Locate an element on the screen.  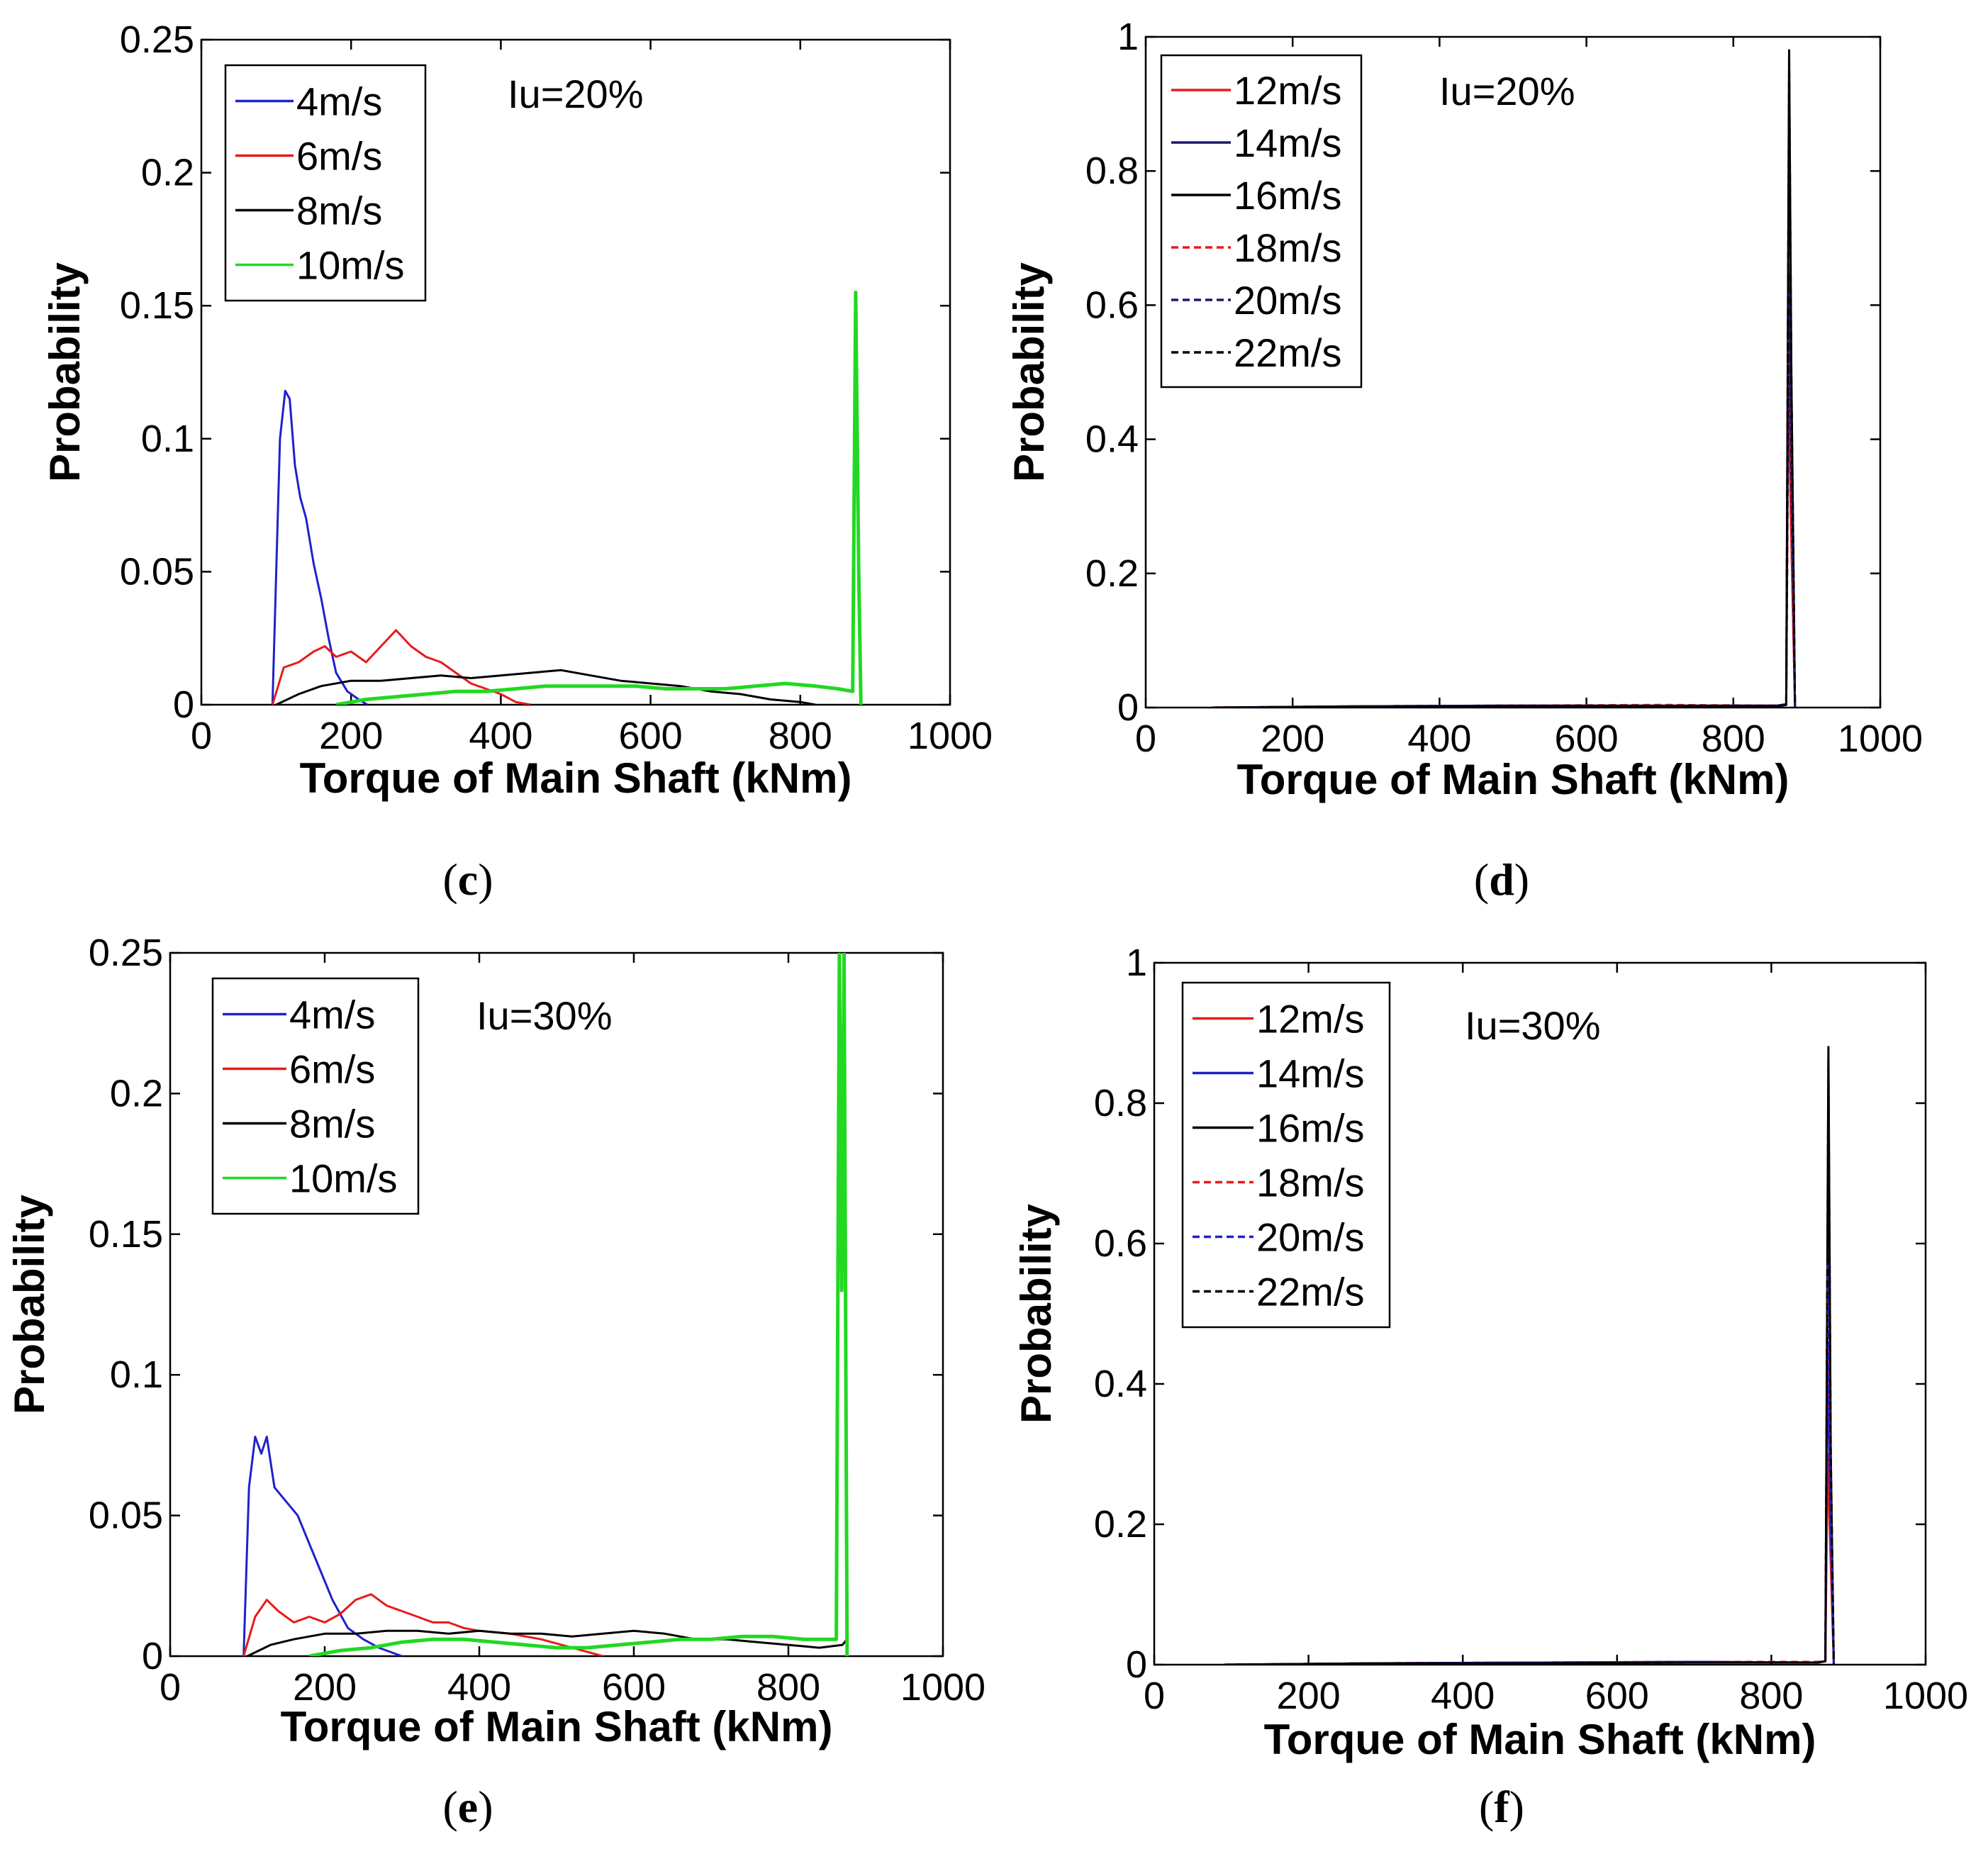
panel-caption: (c) is located at coordinates (468, 879).